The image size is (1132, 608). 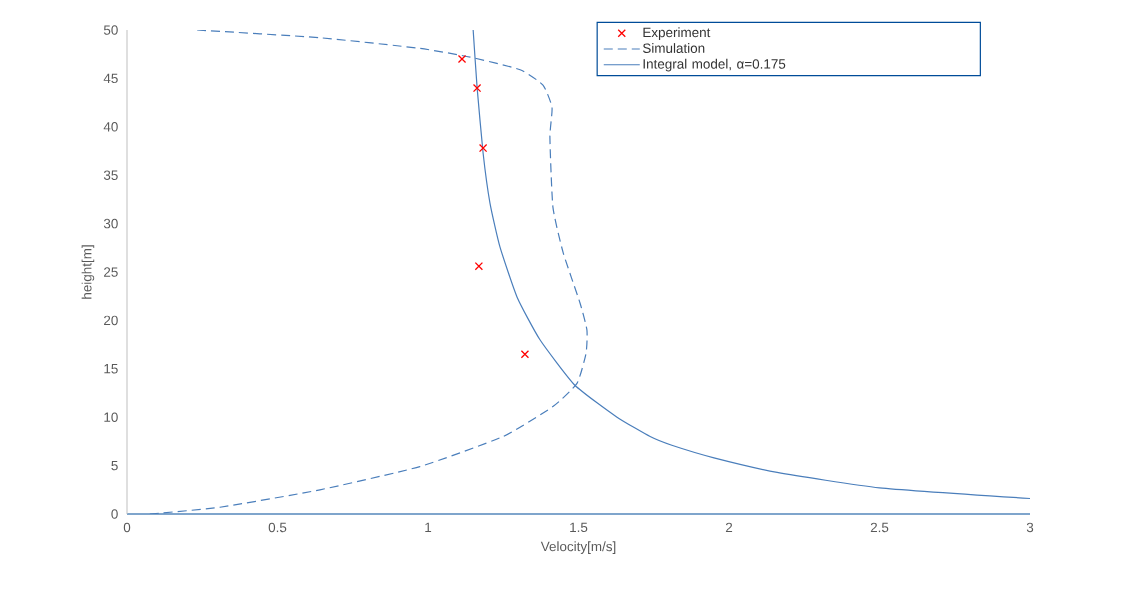 What do you see at coordinates (88, 272) in the screenshot?
I see `y-axis-title: height[m]` at bounding box center [88, 272].